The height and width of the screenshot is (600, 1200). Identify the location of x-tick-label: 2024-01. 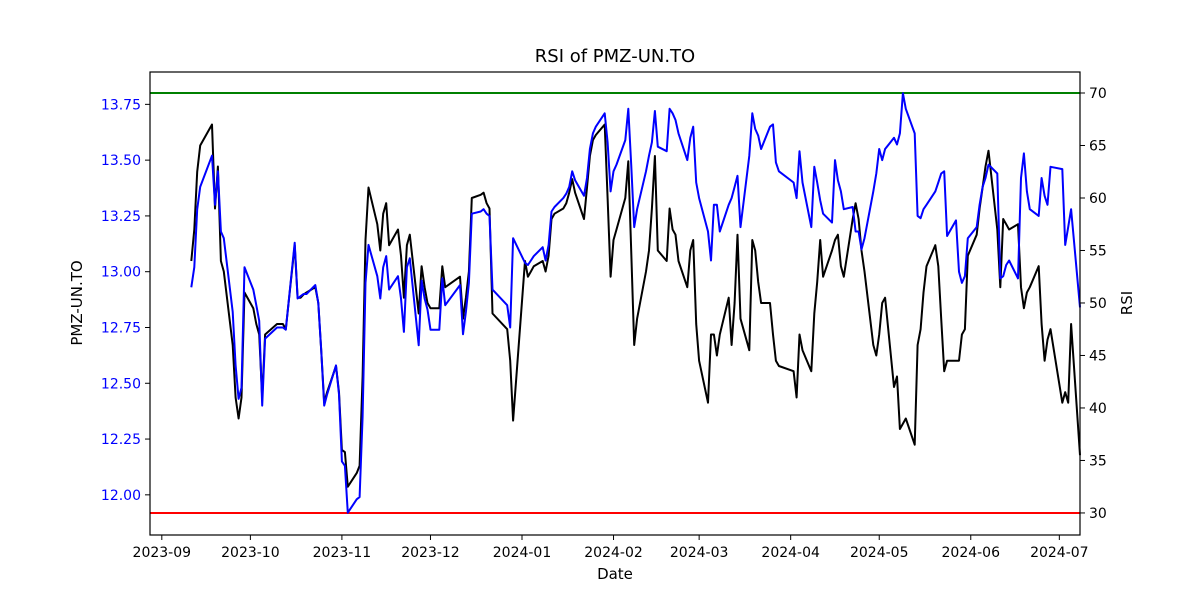
(522, 553).